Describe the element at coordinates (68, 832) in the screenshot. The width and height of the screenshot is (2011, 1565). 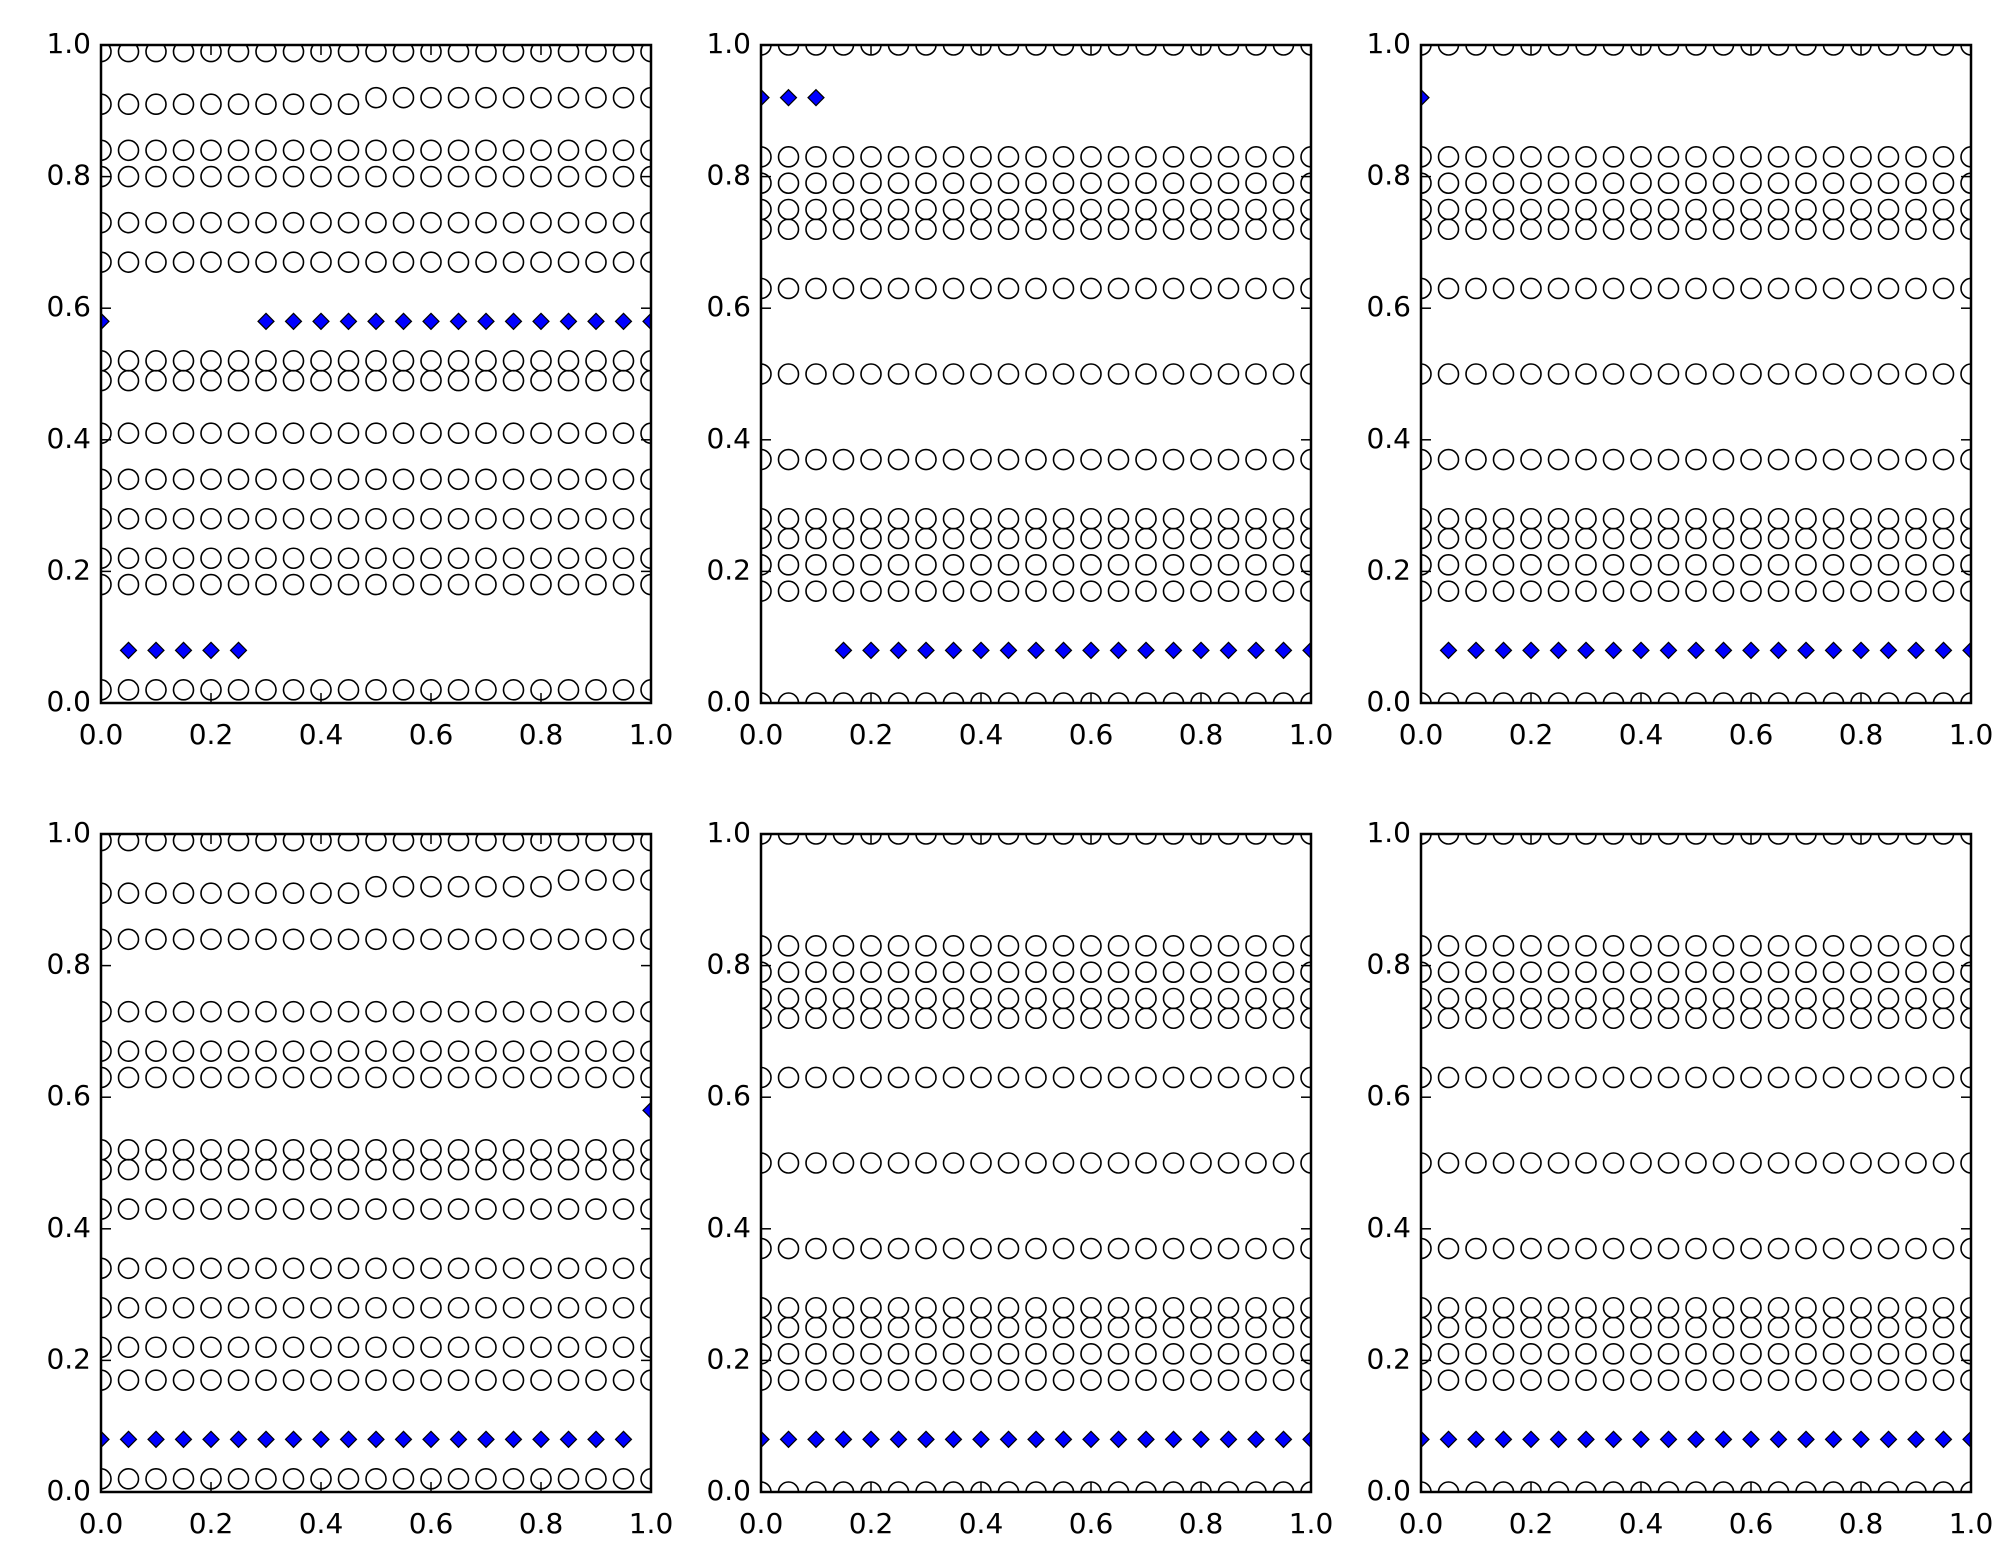
I see `y-tick-label: 1.0` at that location.